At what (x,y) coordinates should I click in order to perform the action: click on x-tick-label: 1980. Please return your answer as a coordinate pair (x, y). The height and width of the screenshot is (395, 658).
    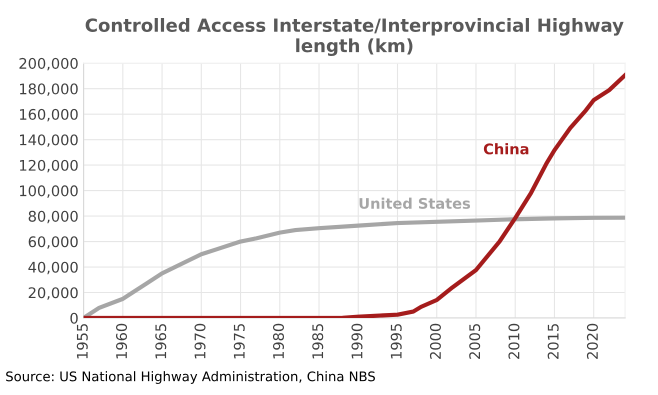
    Looking at the image, I should click on (278, 341).